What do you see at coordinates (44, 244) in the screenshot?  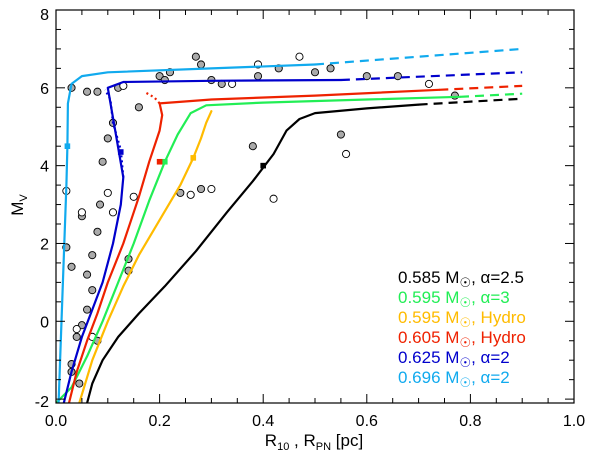 I see `y-tick-label: 2` at bounding box center [44, 244].